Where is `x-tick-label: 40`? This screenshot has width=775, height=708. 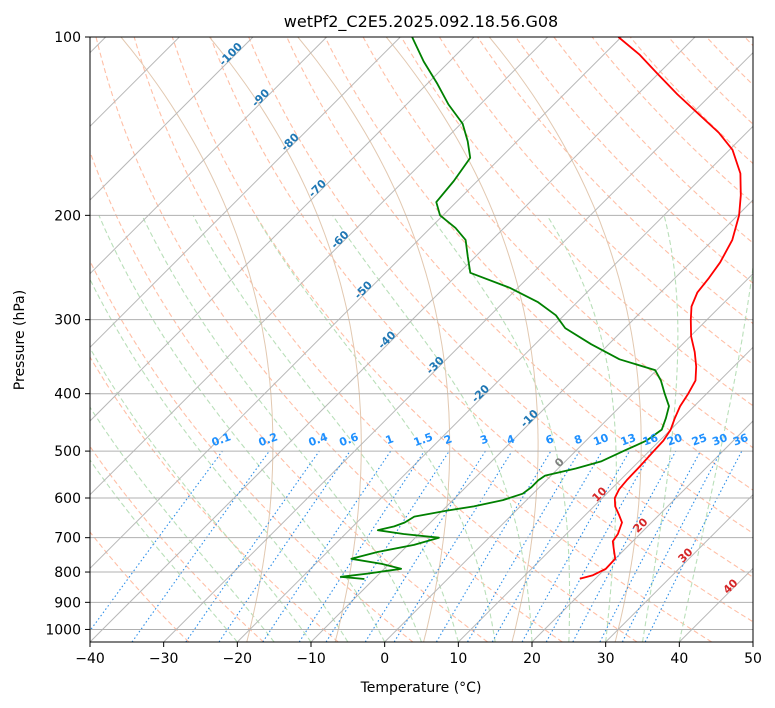
x-tick-label: 40 is located at coordinates (679, 659).